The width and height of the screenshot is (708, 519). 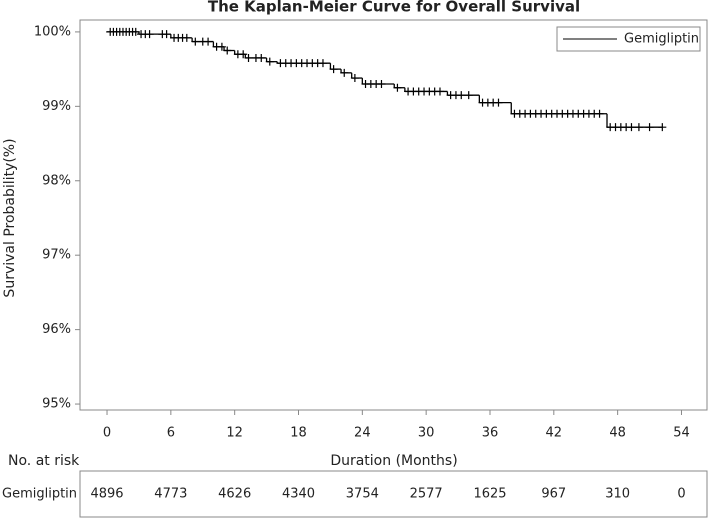 I want to click on x-tick-label: 12, so click(x=234, y=433).